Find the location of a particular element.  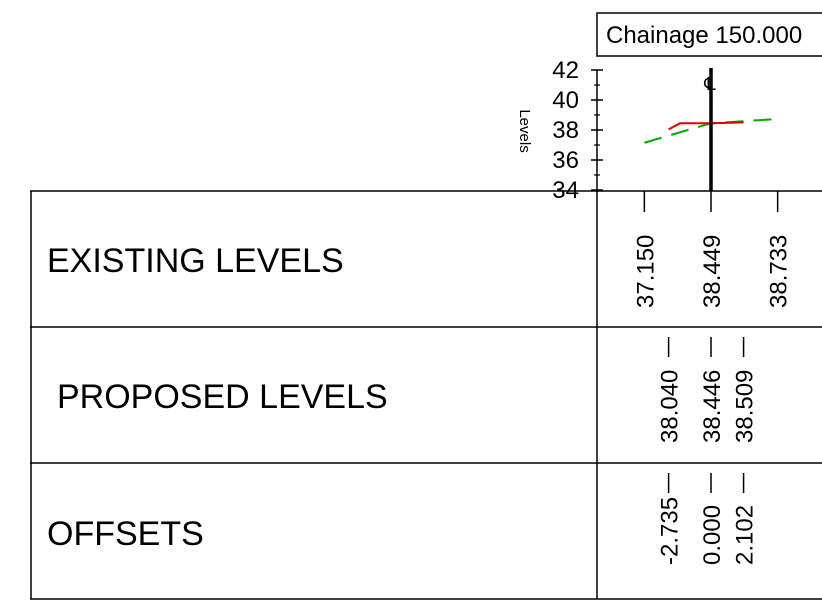

existing-level-value: 38.449 is located at coordinates (712, 271).